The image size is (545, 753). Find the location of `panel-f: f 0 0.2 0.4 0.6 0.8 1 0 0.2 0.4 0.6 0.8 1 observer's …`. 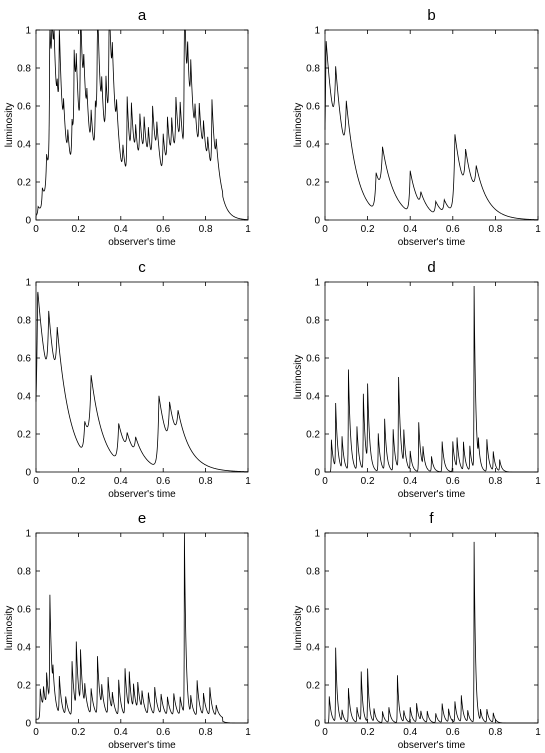

panel-f: f 0 0.2 0.4 0.6 0.8 1 0 0.2 0.4 0.6 0.8 1 observer's … is located at coordinates (417, 630).